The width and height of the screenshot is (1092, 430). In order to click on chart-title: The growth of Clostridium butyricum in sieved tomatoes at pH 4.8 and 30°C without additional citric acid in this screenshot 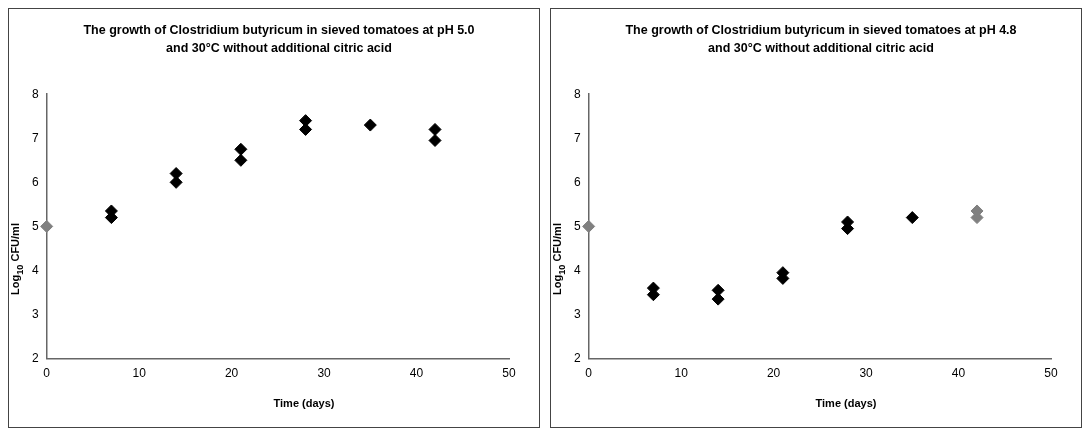, I will do `click(821, 39)`.